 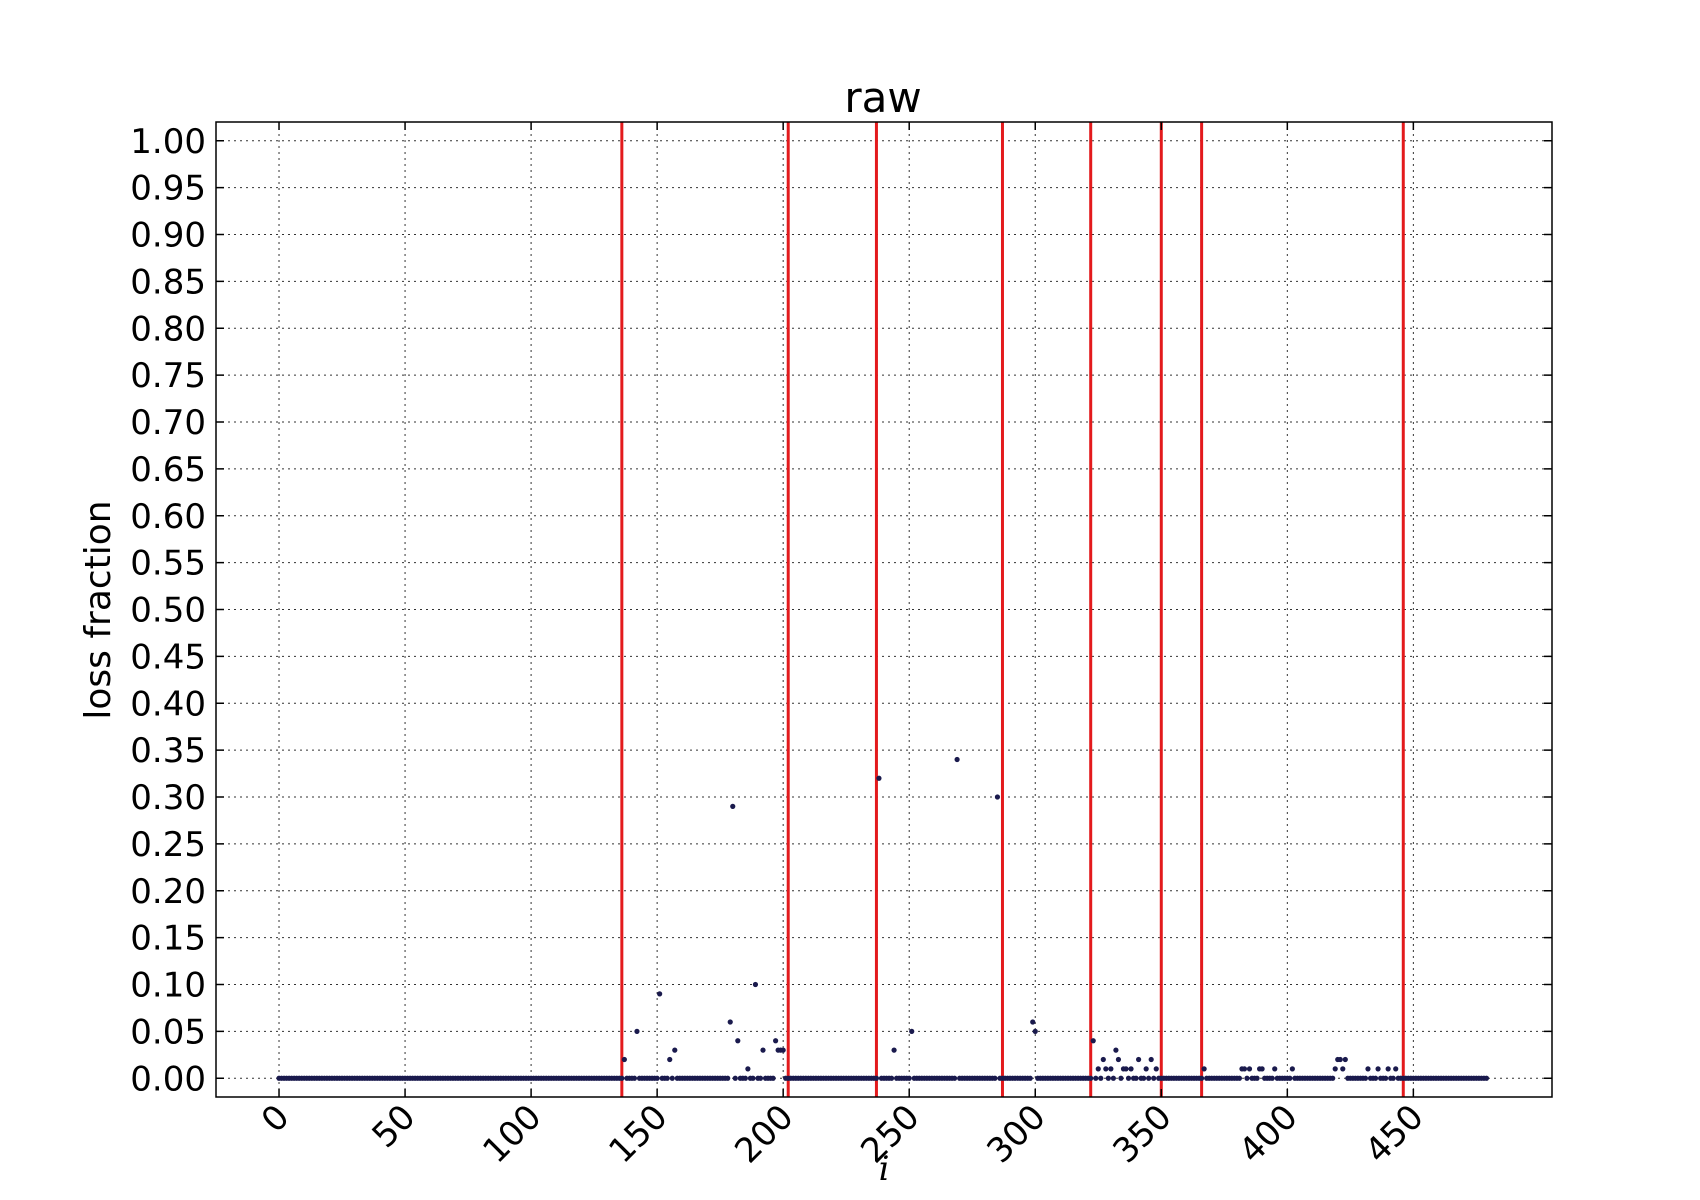 I want to click on y-tick-label: 0.20, so click(x=168, y=892).